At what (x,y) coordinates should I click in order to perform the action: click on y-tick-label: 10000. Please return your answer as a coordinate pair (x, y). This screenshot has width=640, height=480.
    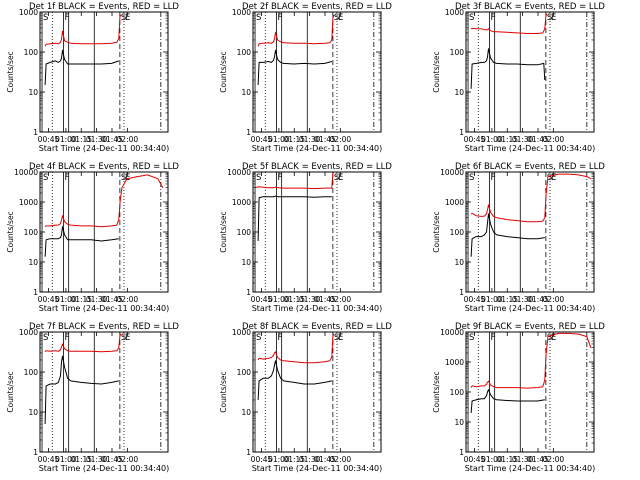
    Looking at the image, I should click on (26, 172).